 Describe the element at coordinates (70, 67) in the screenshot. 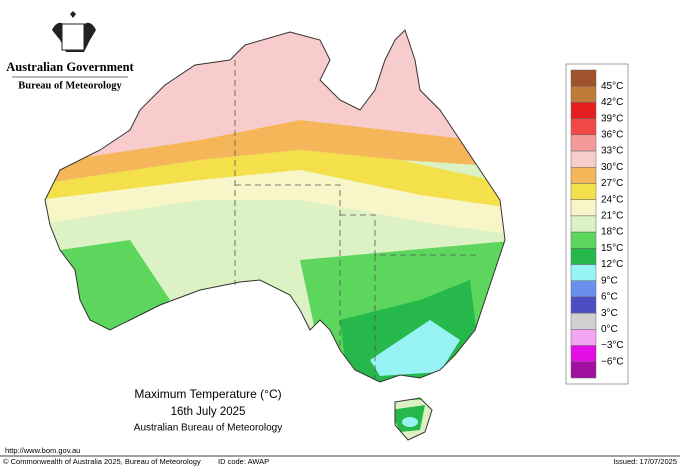

I see `government: Australian Government` at that location.